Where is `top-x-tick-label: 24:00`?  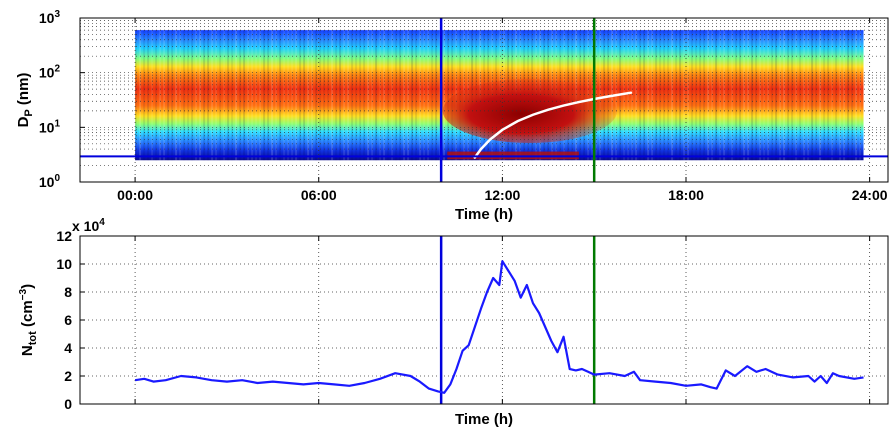 top-x-tick-label: 24:00 is located at coordinates (870, 195).